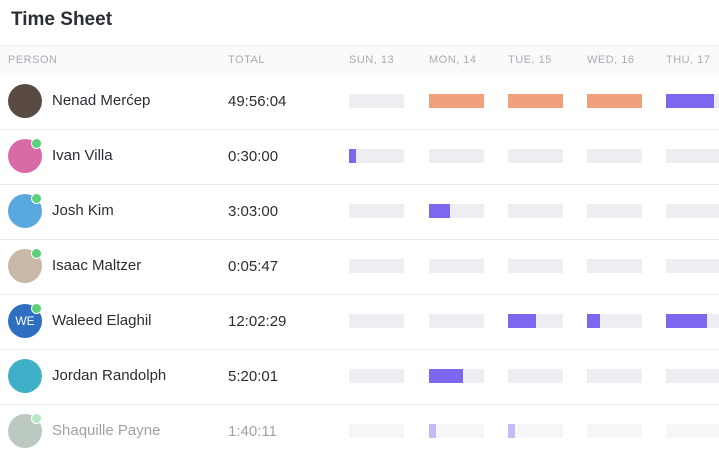 This screenshot has width=719, height=471. I want to click on column-header: TUE, 15, so click(530, 60).